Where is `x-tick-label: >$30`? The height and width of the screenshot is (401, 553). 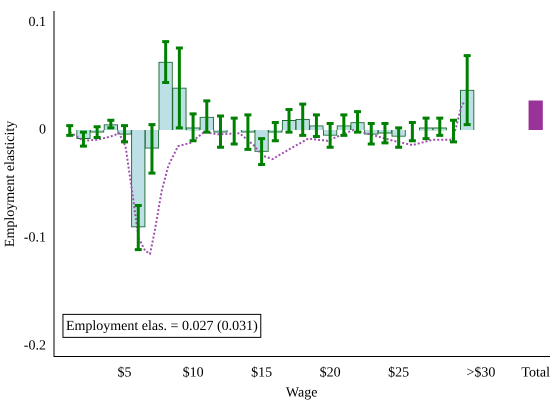
x-tick-label: >$30 is located at coordinates (481, 372).